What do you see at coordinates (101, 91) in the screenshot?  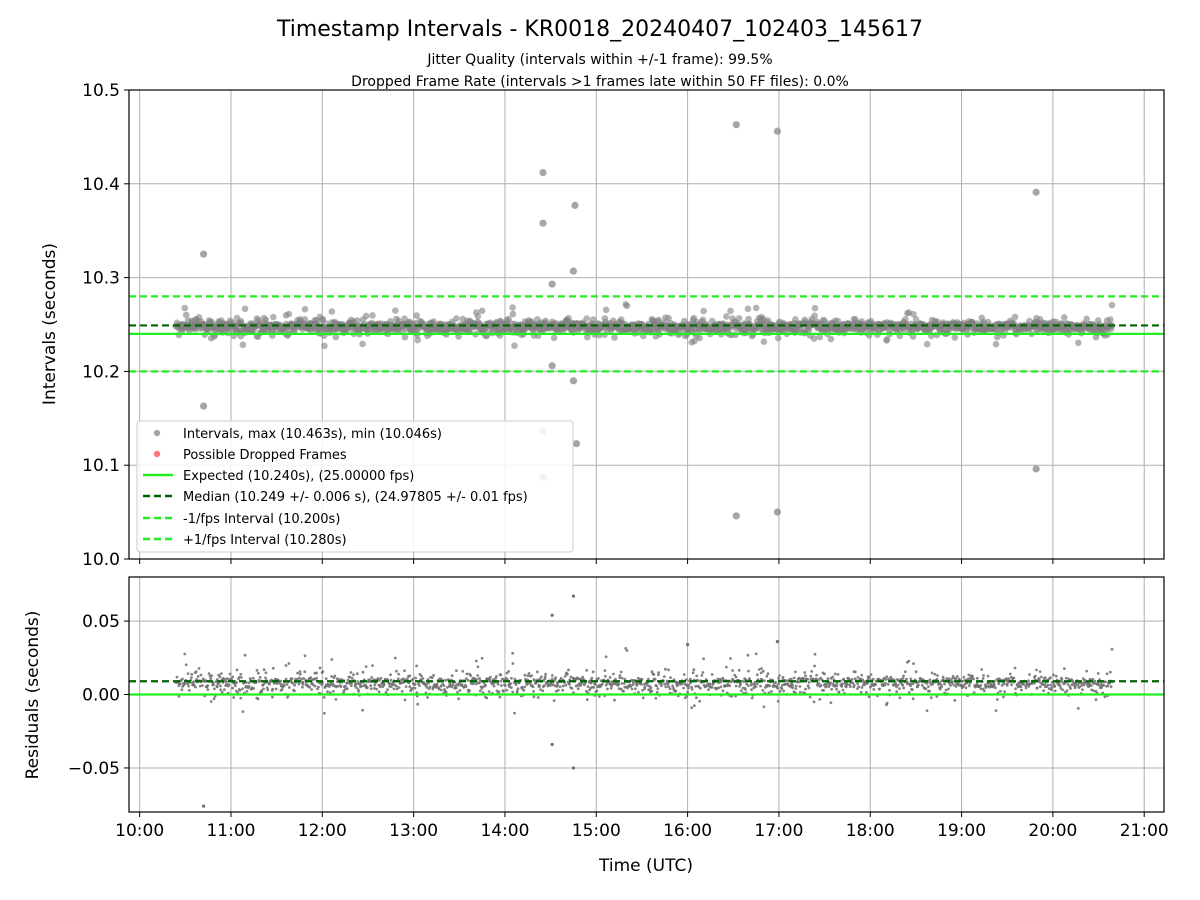 I see `intervals-ytick-label-5: 10.5` at bounding box center [101, 91].